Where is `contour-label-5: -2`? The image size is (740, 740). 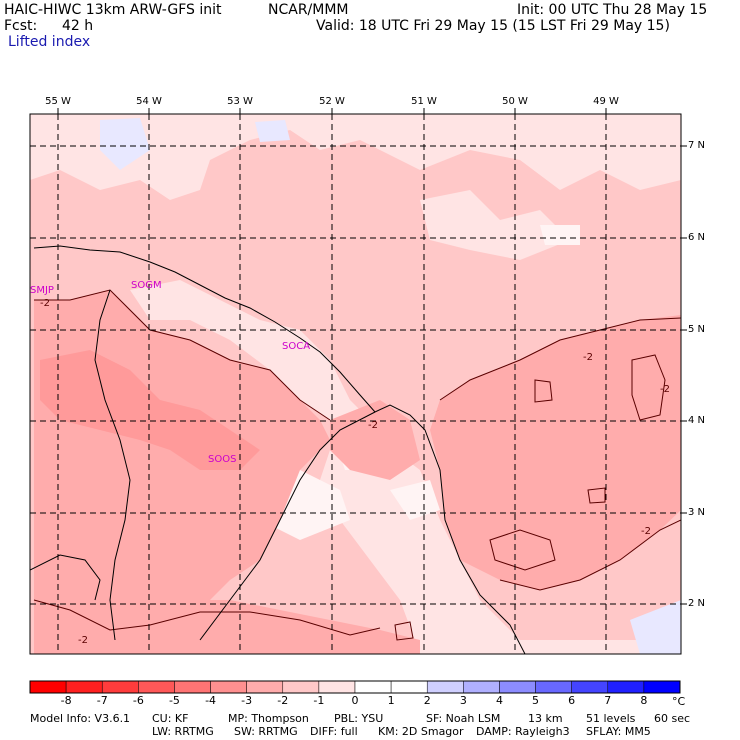 contour-label-5: -2 is located at coordinates (646, 531).